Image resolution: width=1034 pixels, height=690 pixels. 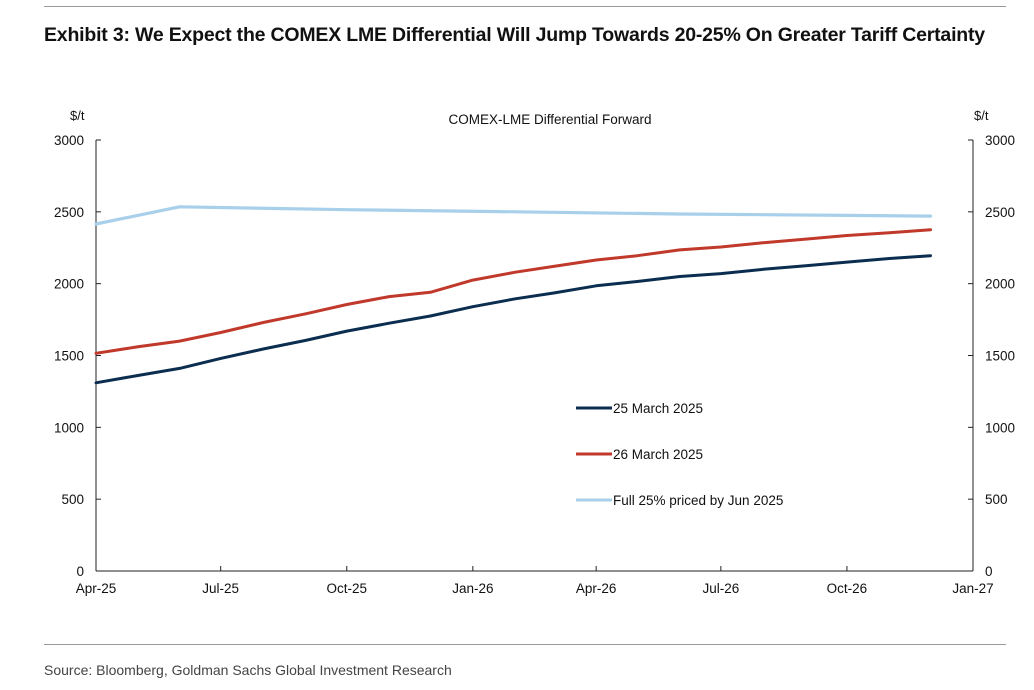 What do you see at coordinates (69, 356) in the screenshot?
I see `left-y-tick-label: 1500` at bounding box center [69, 356].